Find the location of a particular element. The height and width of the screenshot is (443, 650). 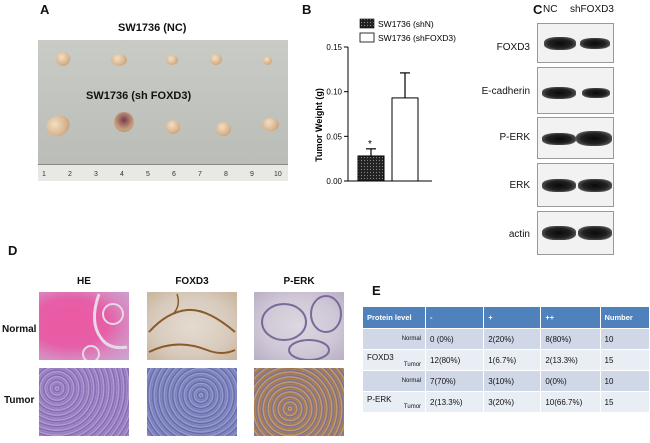

group-label: P-ERK is located at coordinates (379, 399).